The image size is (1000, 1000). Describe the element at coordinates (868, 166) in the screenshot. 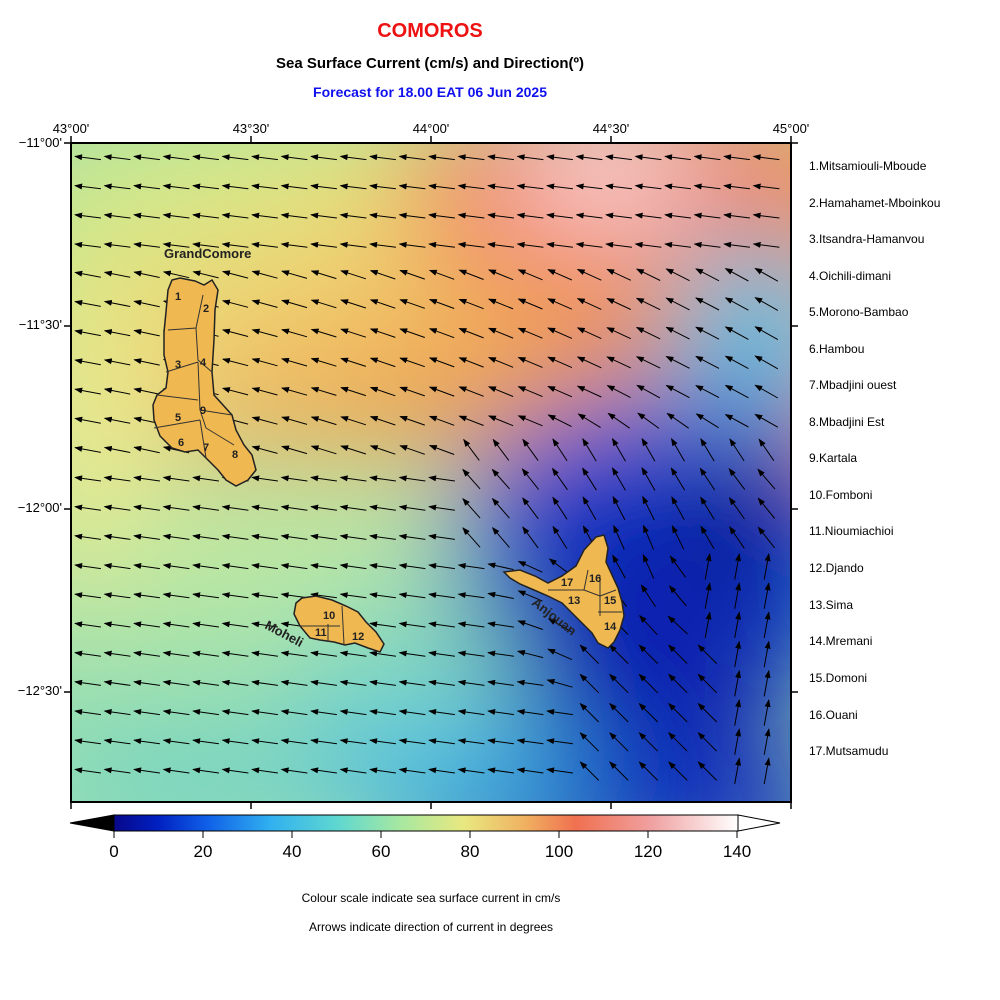

I see `legend-item: 1.Mitsamiouli-Mboude` at that location.